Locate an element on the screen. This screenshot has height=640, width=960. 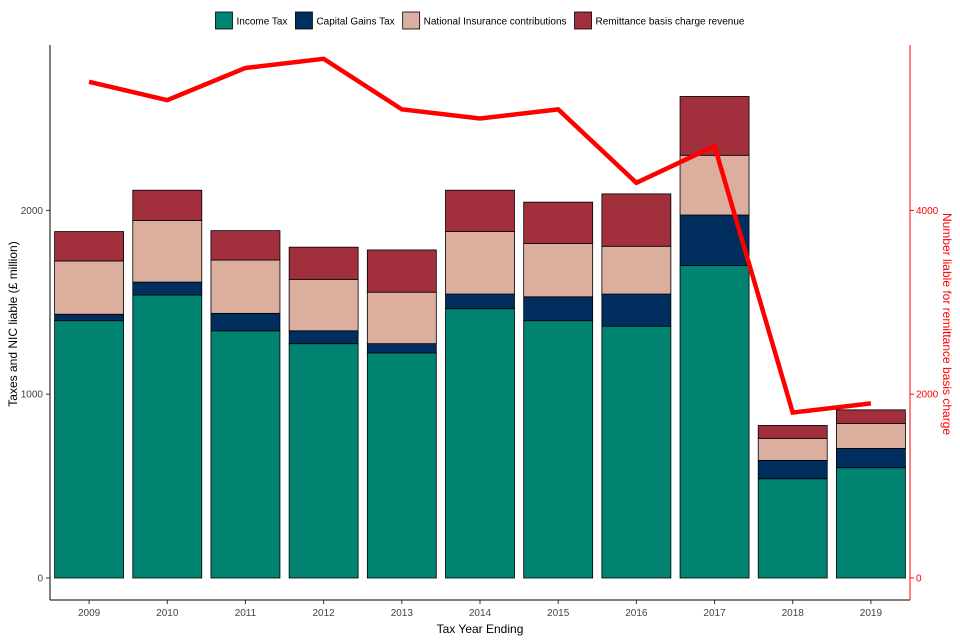
x-tick-label-2011: 2011 is located at coordinates (246, 613).